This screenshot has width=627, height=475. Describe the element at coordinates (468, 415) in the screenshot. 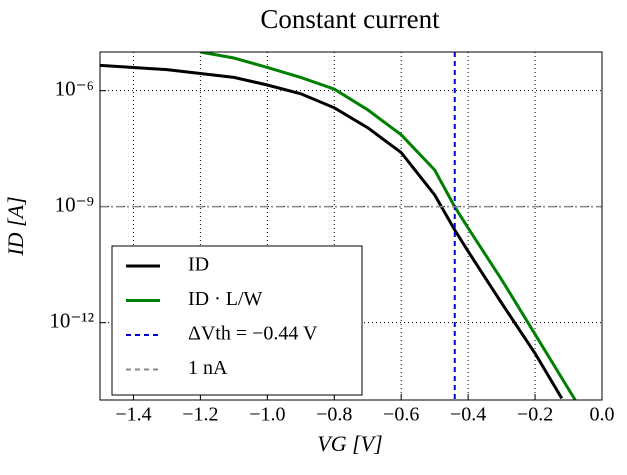

I see `x-tick-label: −0.4` at that location.